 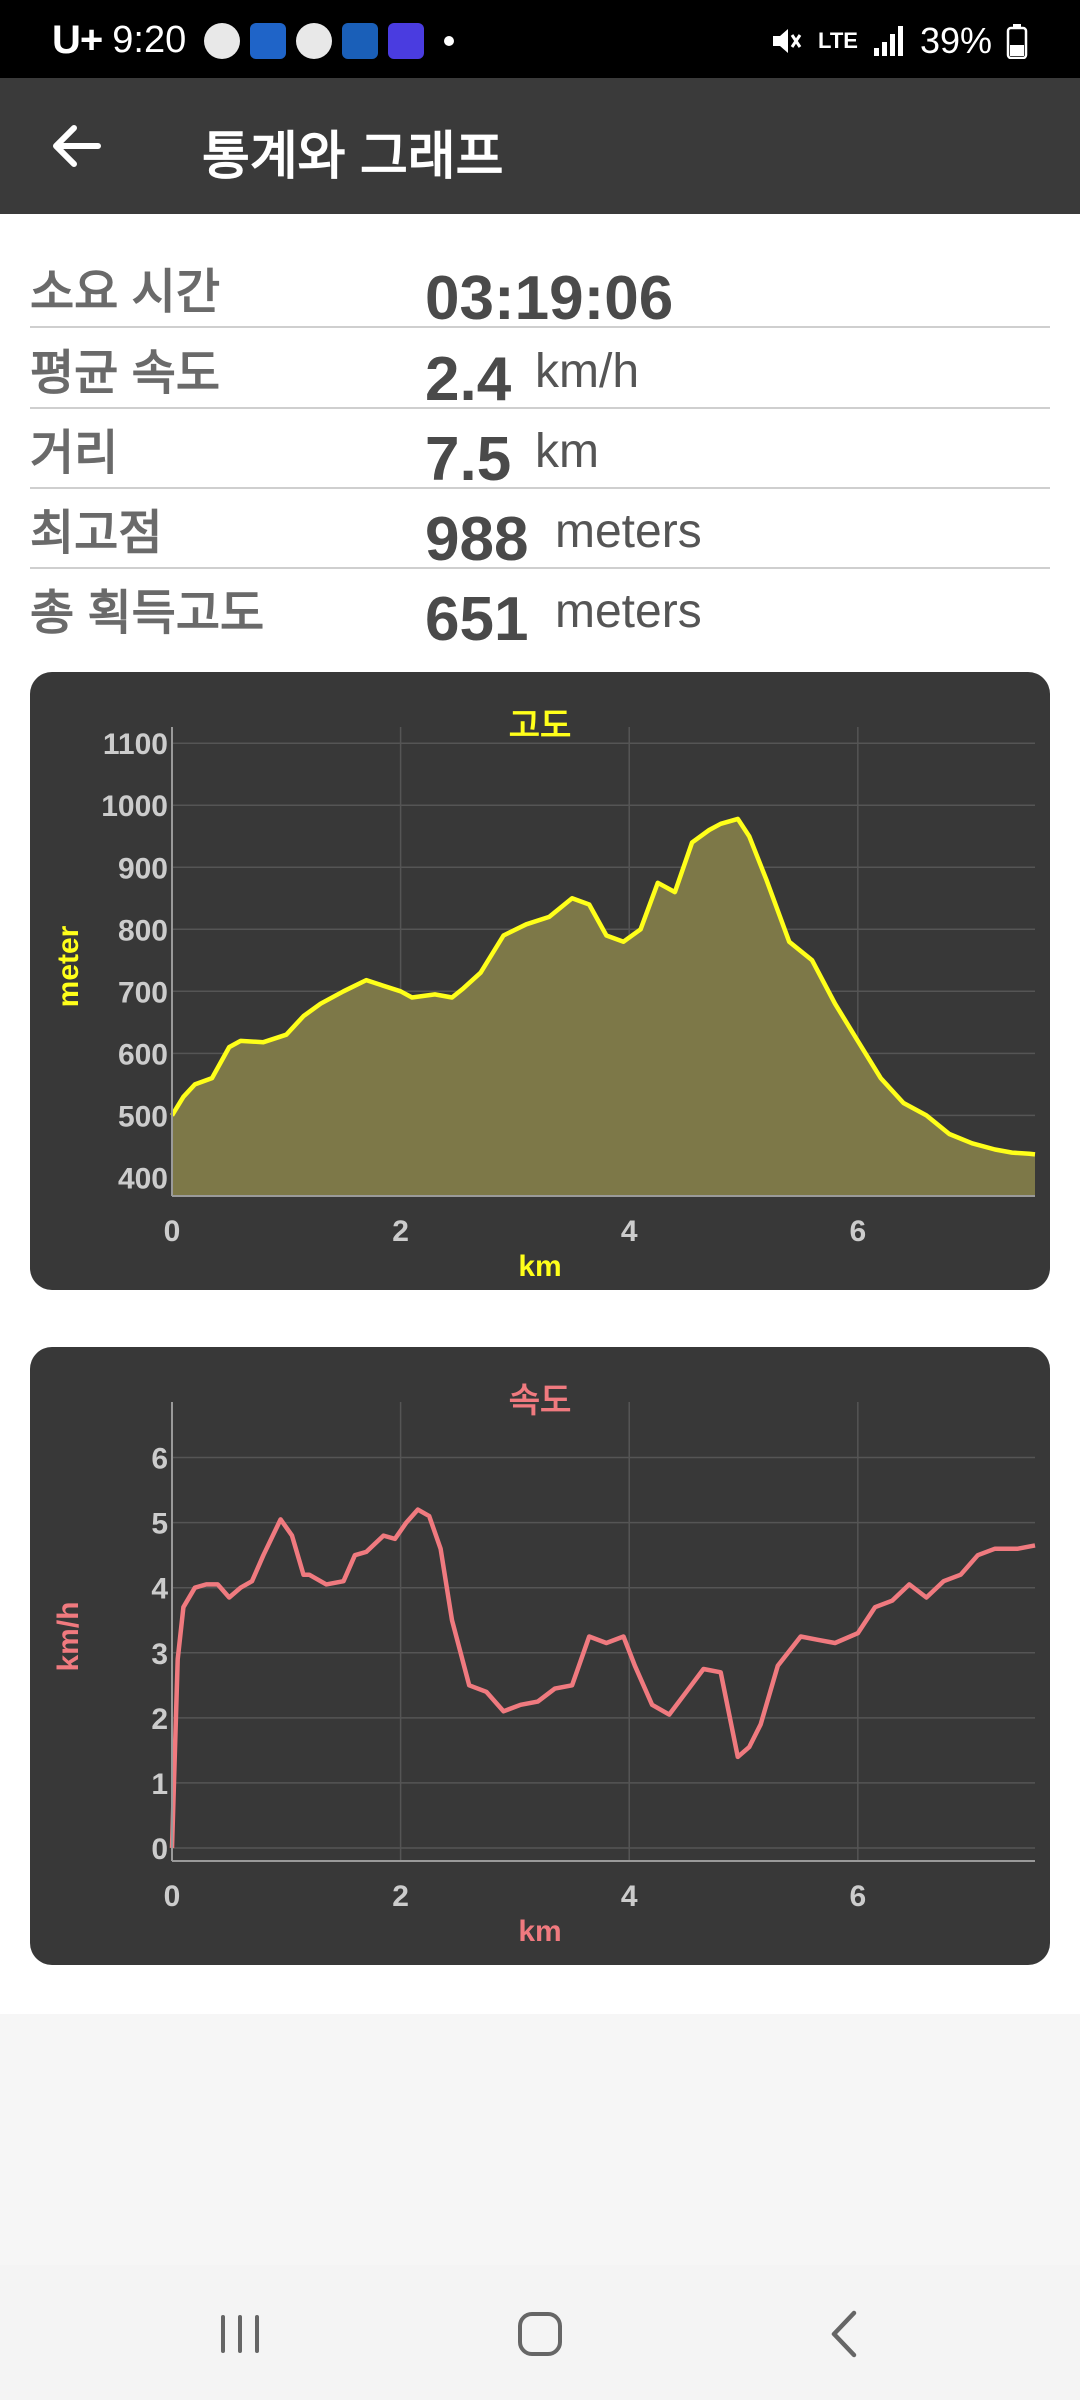 I want to click on chart-title: 고도, so click(x=540, y=726).